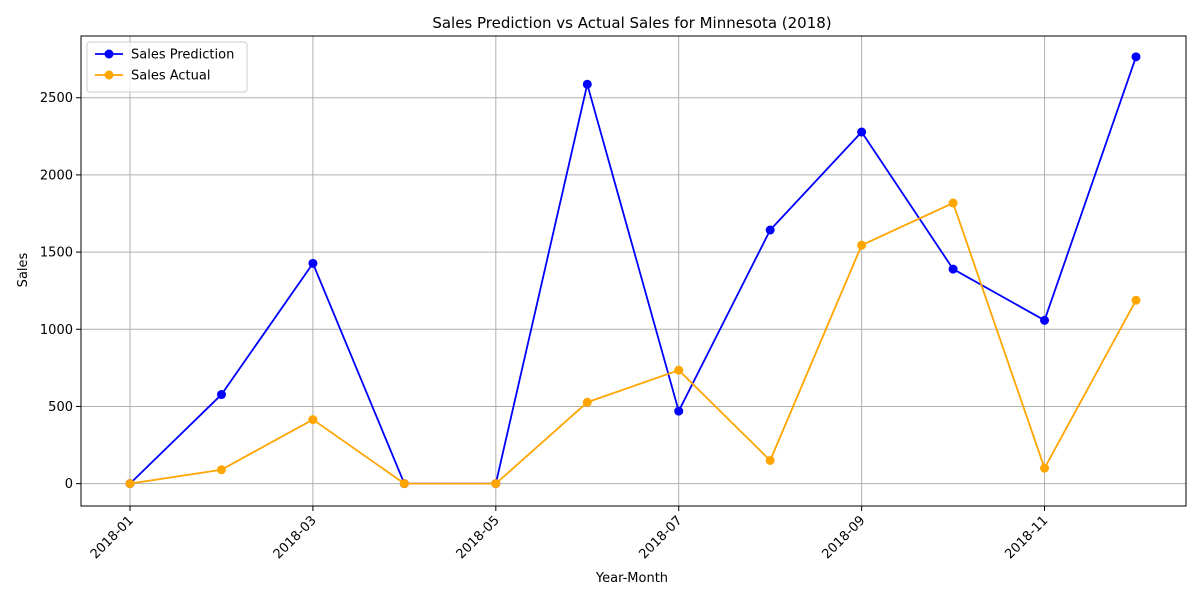 This screenshot has width=1200, height=604. I want to click on legend-item: Sales Actual, so click(152, 76).